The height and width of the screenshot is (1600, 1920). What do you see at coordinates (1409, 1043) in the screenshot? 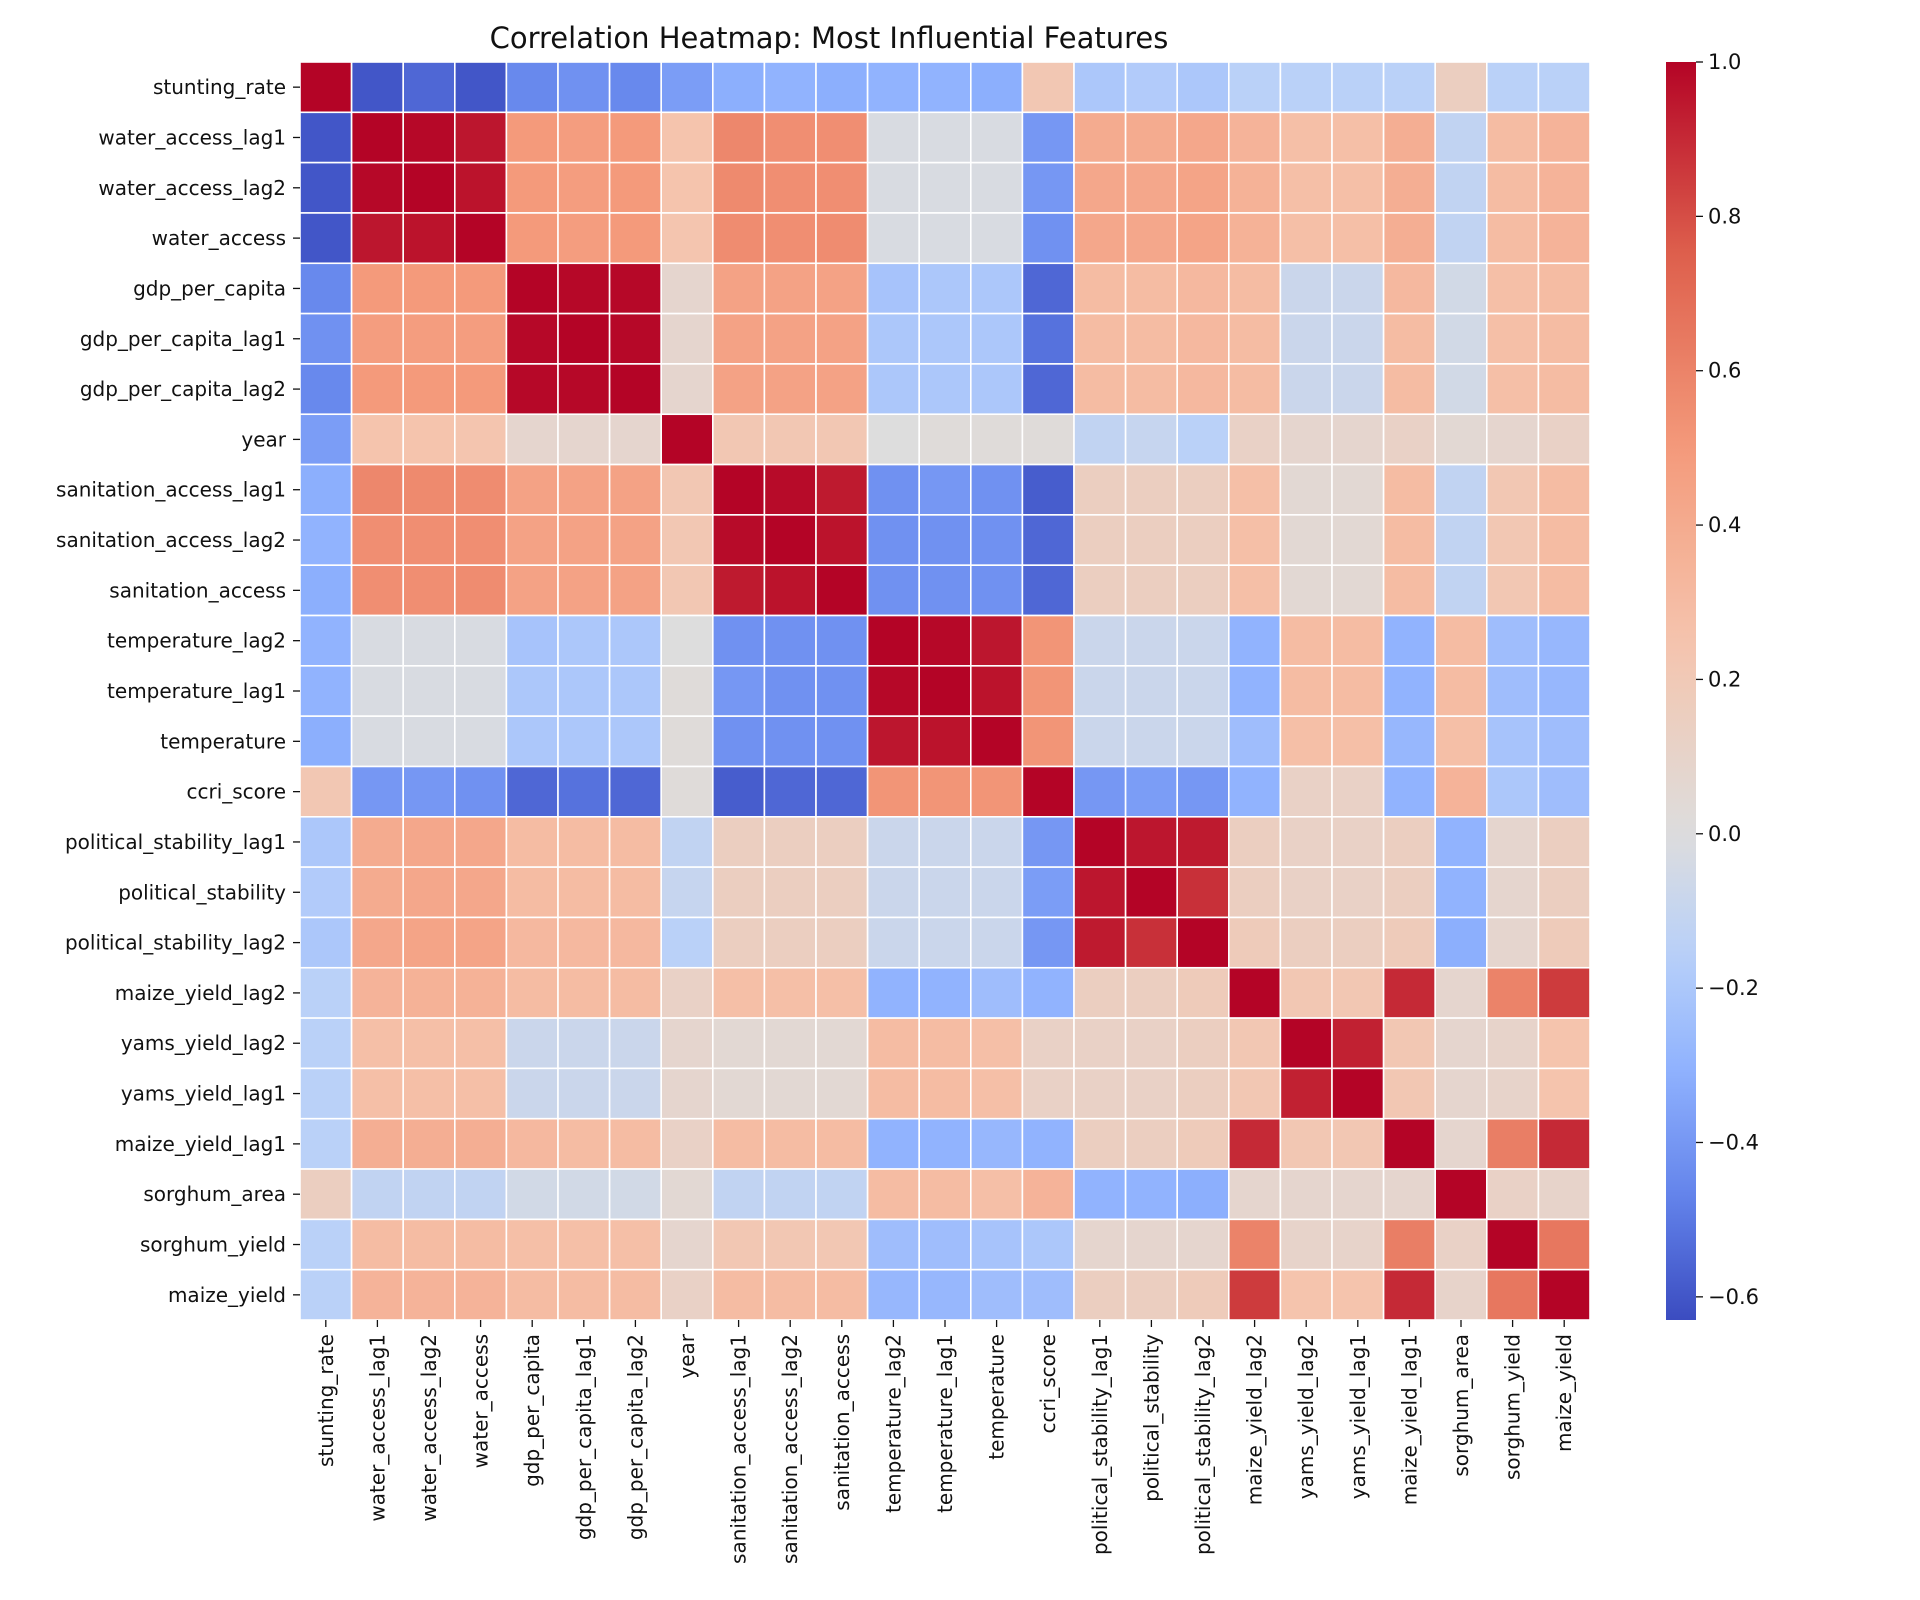
I see `heatmap-cell-yams-yield-lag2-x-maize-yield-lag1` at bounding box center [1409, 1043].